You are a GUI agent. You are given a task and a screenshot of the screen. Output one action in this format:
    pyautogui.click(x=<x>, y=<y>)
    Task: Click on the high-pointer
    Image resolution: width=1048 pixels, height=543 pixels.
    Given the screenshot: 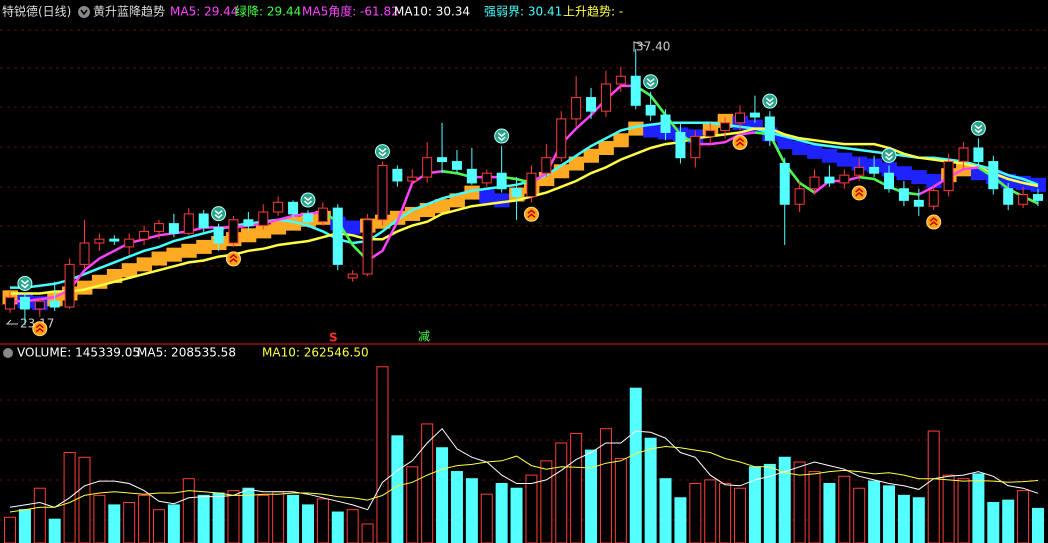 What is the action you would take?
    pyautogui.click(x=640, y=46)
    